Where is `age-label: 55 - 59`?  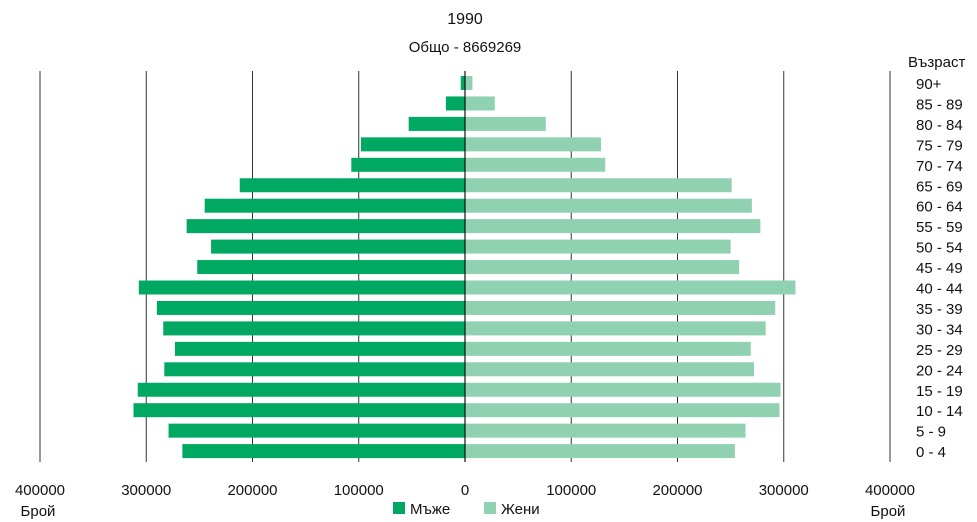 age-label: 55 - 59 is located at coordinates (939, 227).